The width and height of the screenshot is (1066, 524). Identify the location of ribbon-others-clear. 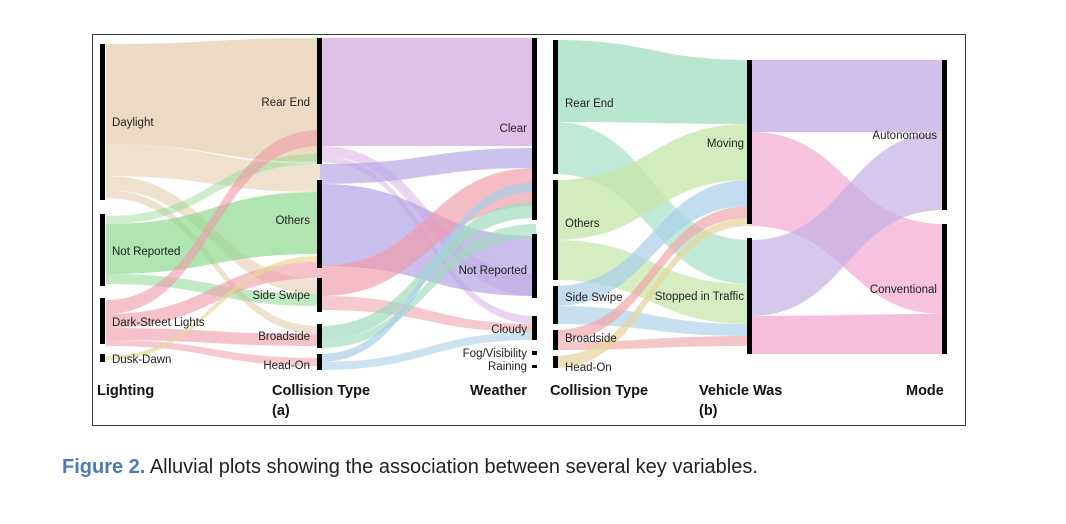
(428, 166).